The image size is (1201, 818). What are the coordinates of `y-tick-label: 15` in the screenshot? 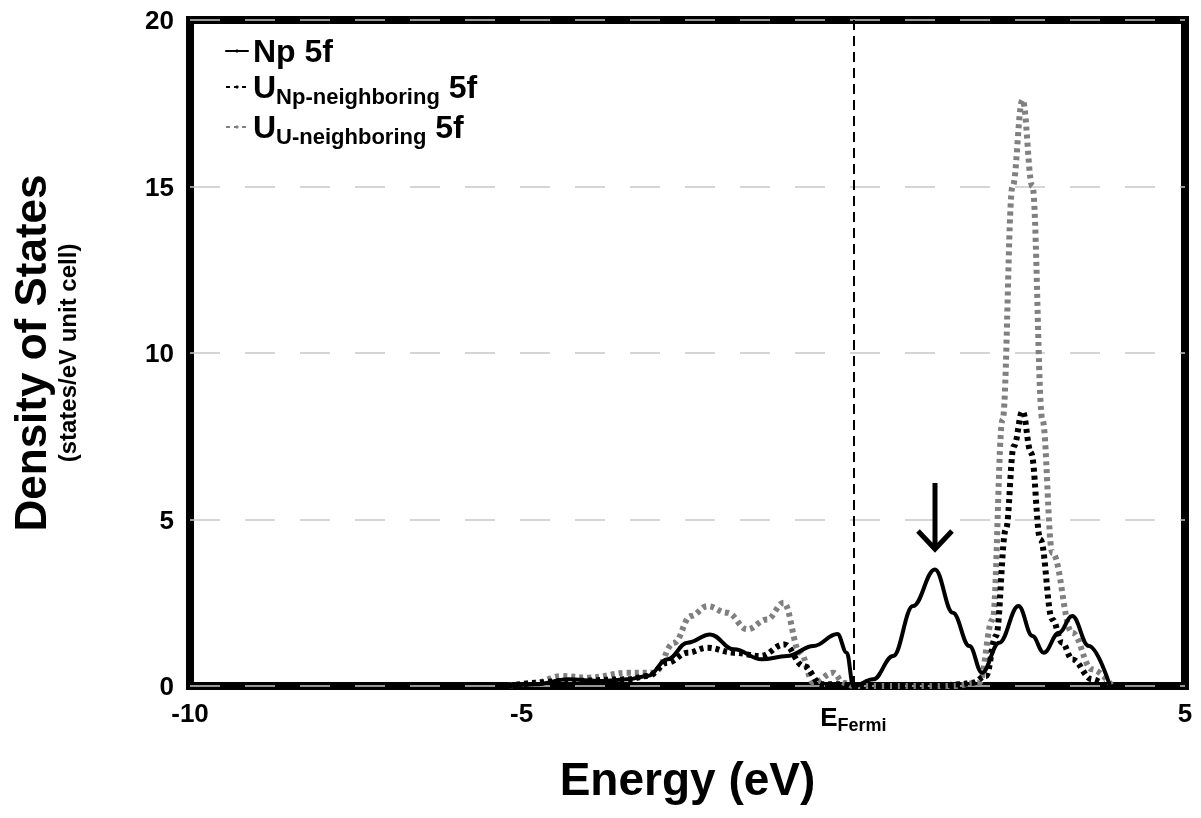 It's located at (159, 186).